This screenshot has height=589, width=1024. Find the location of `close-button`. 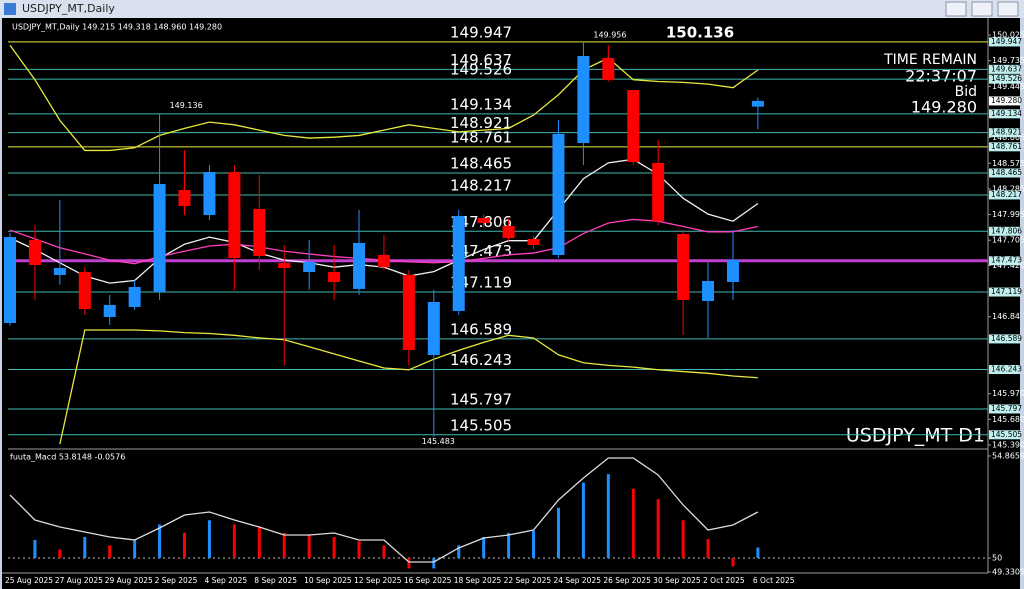

close-button is located at coordinates (1008, 9).